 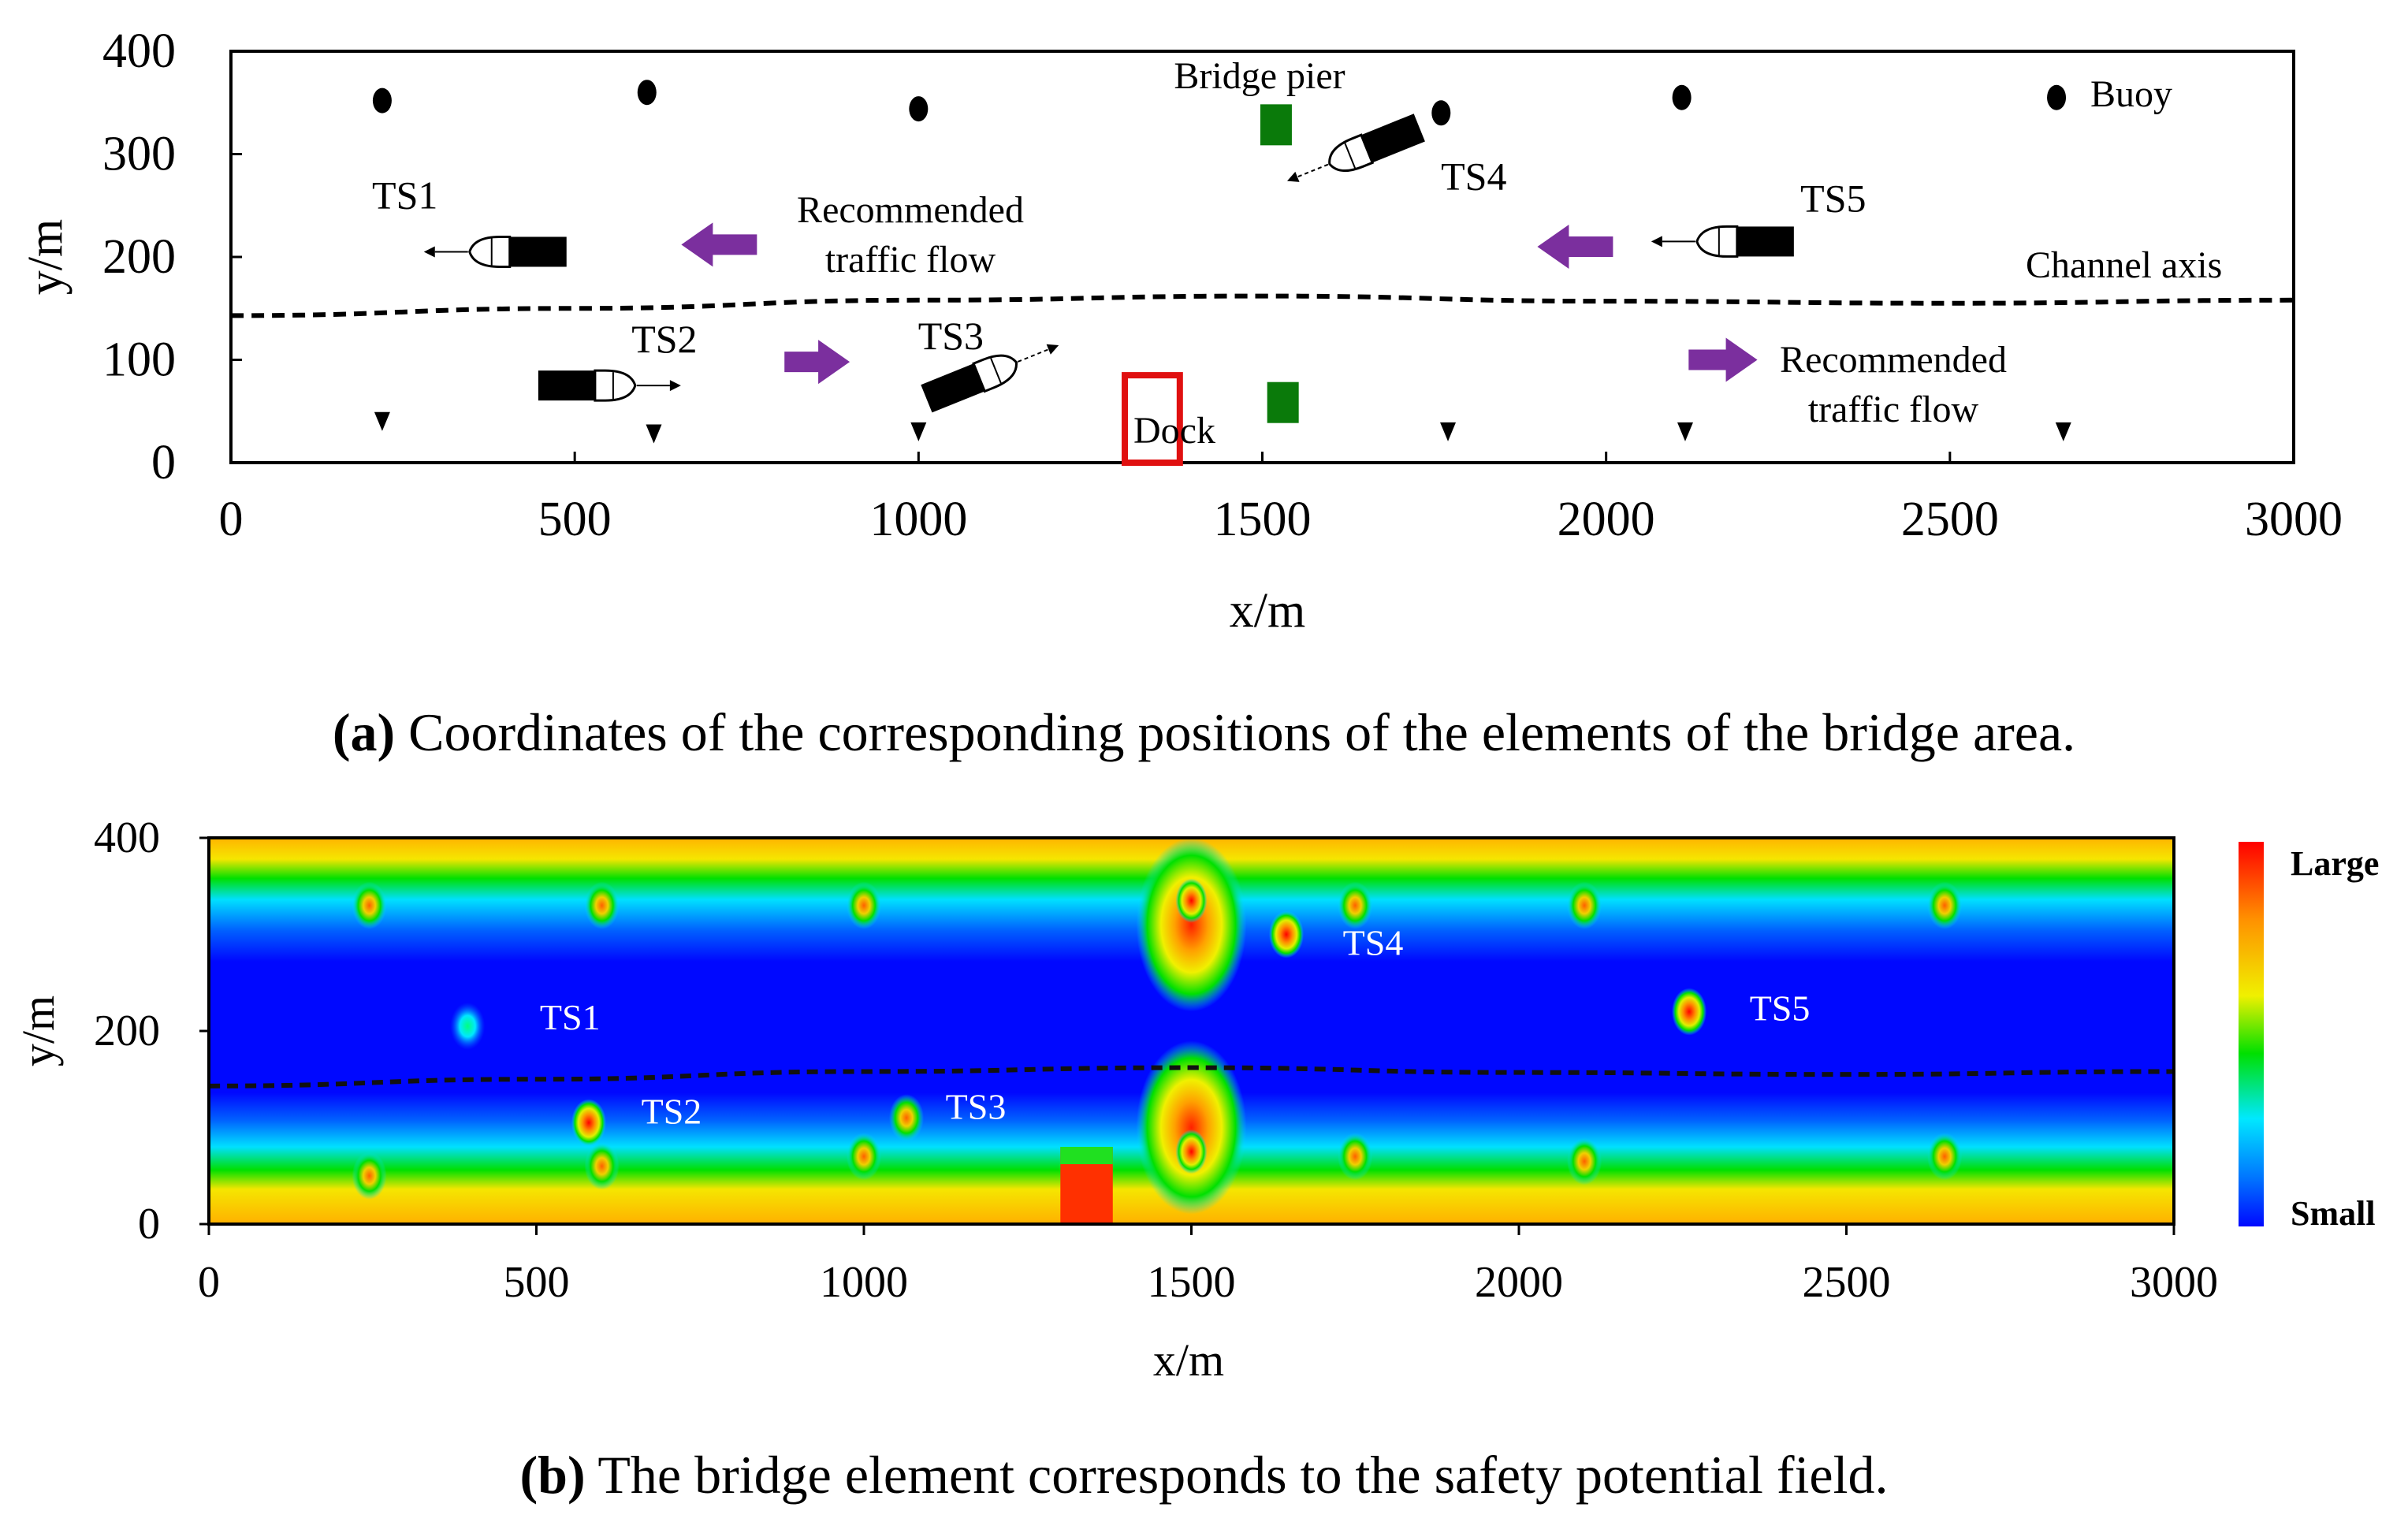 What do you see at coordinates (139, 51) in the screenshot?
I see `y-tick-label-a: 400` at bounding box center [139, 51].